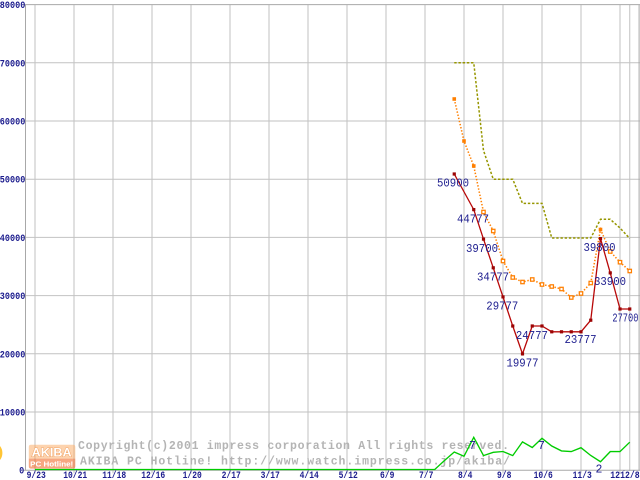  Describe the element at coordinates (52, 454) in the screenshot. I see `svg-text: AKIBA` at that location.